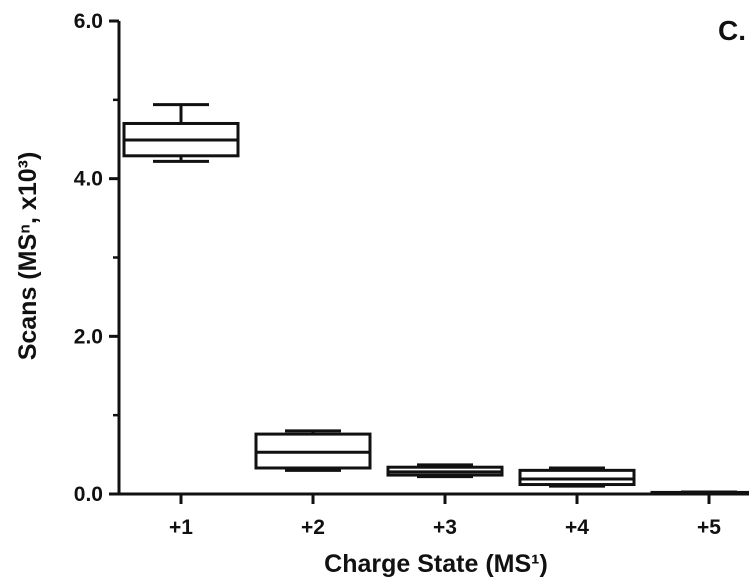  Describe the element at coordinates (577, 527) in the screenshot. I see `x-tick-label: +4` at that location.